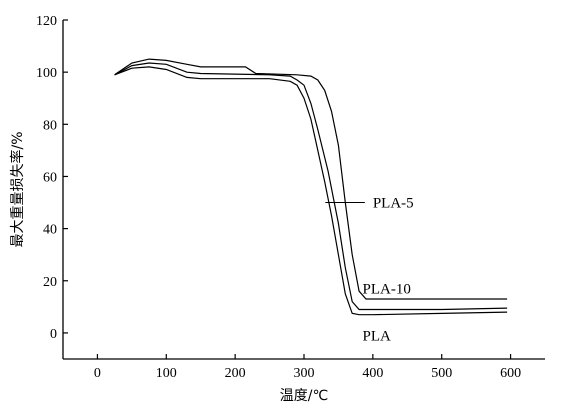 The image size is (566, 413). Describe the element at coordinates (17, 189) in the screenshot. I see `y-axis-label: 最大重量损失率/%` at that location.